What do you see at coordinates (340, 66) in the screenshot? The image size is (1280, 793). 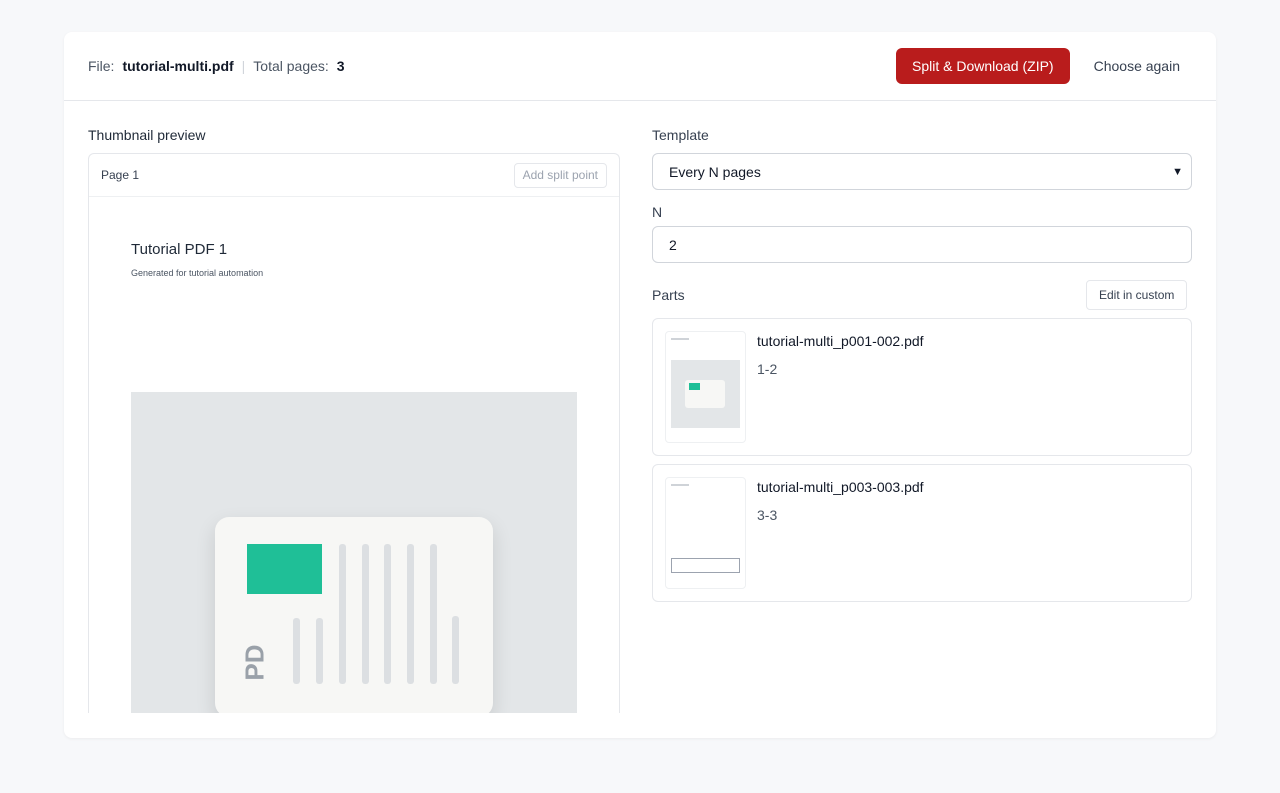 I see `total-pages-value: 3` at bounding box center [340, 66].